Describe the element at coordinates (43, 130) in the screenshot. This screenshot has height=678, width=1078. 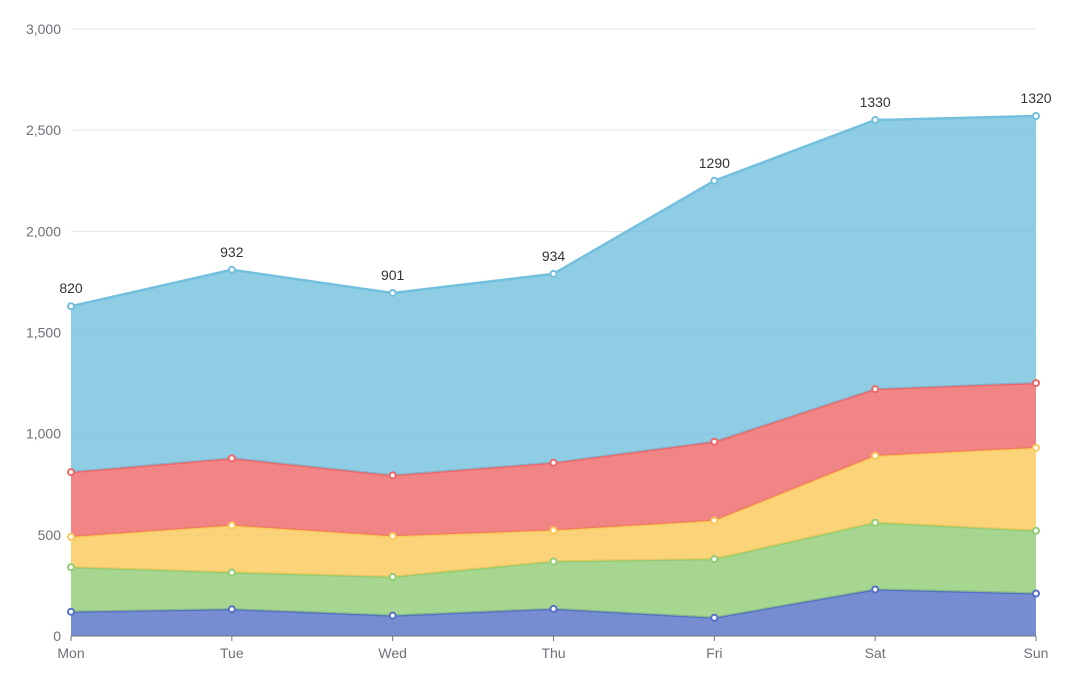
I see `y-tick-label: 2,500` at that location.